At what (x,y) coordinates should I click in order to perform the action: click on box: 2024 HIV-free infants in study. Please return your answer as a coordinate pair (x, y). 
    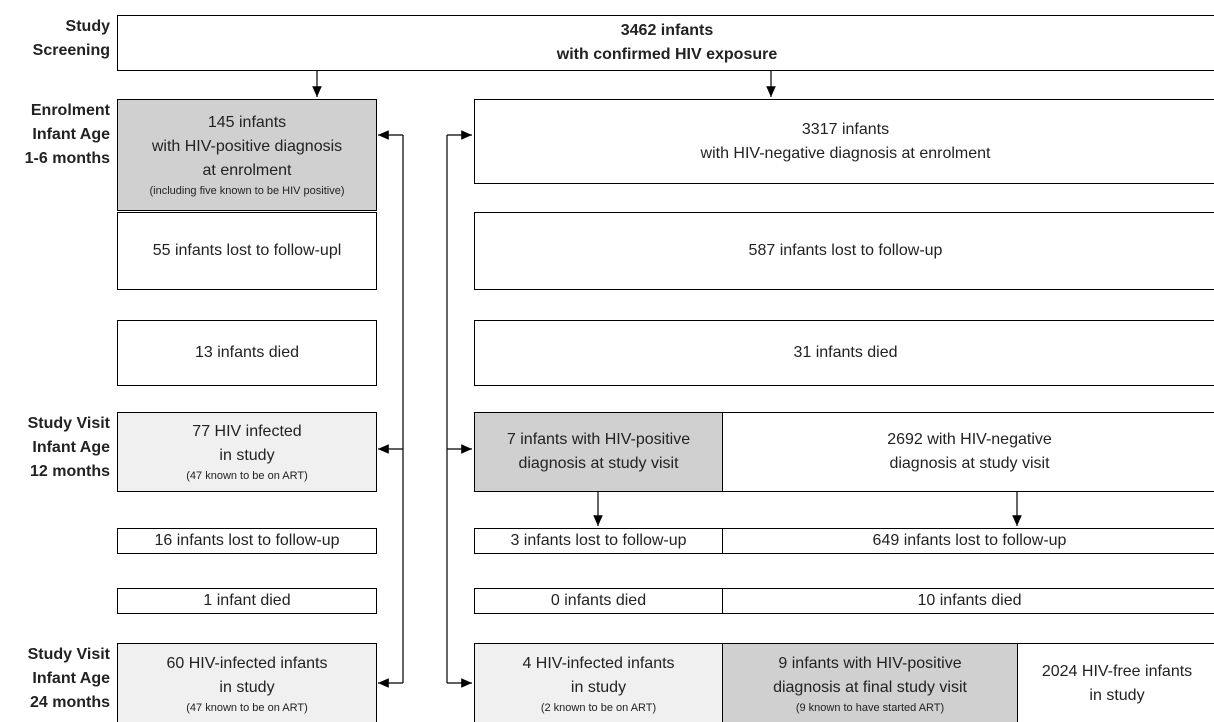
    Looking at the image, I should click on (1115, 682).